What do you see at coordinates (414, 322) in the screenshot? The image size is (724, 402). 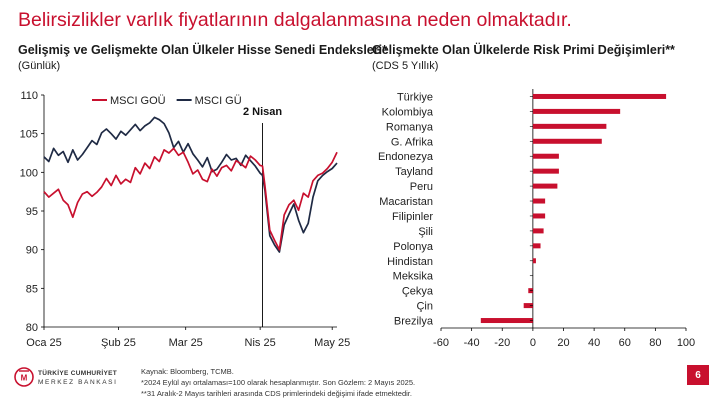 I see `category-label: Brezilya` at bounding box center [414, 322].